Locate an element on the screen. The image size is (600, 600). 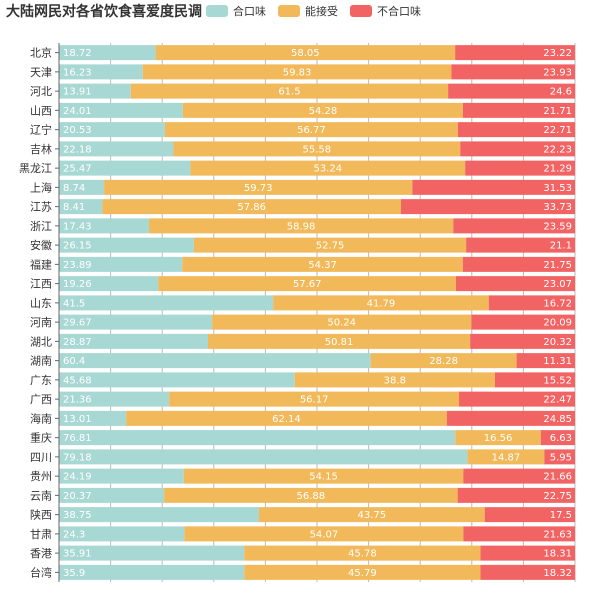
data-label: 22.75 is located at coordinates (557, 496).